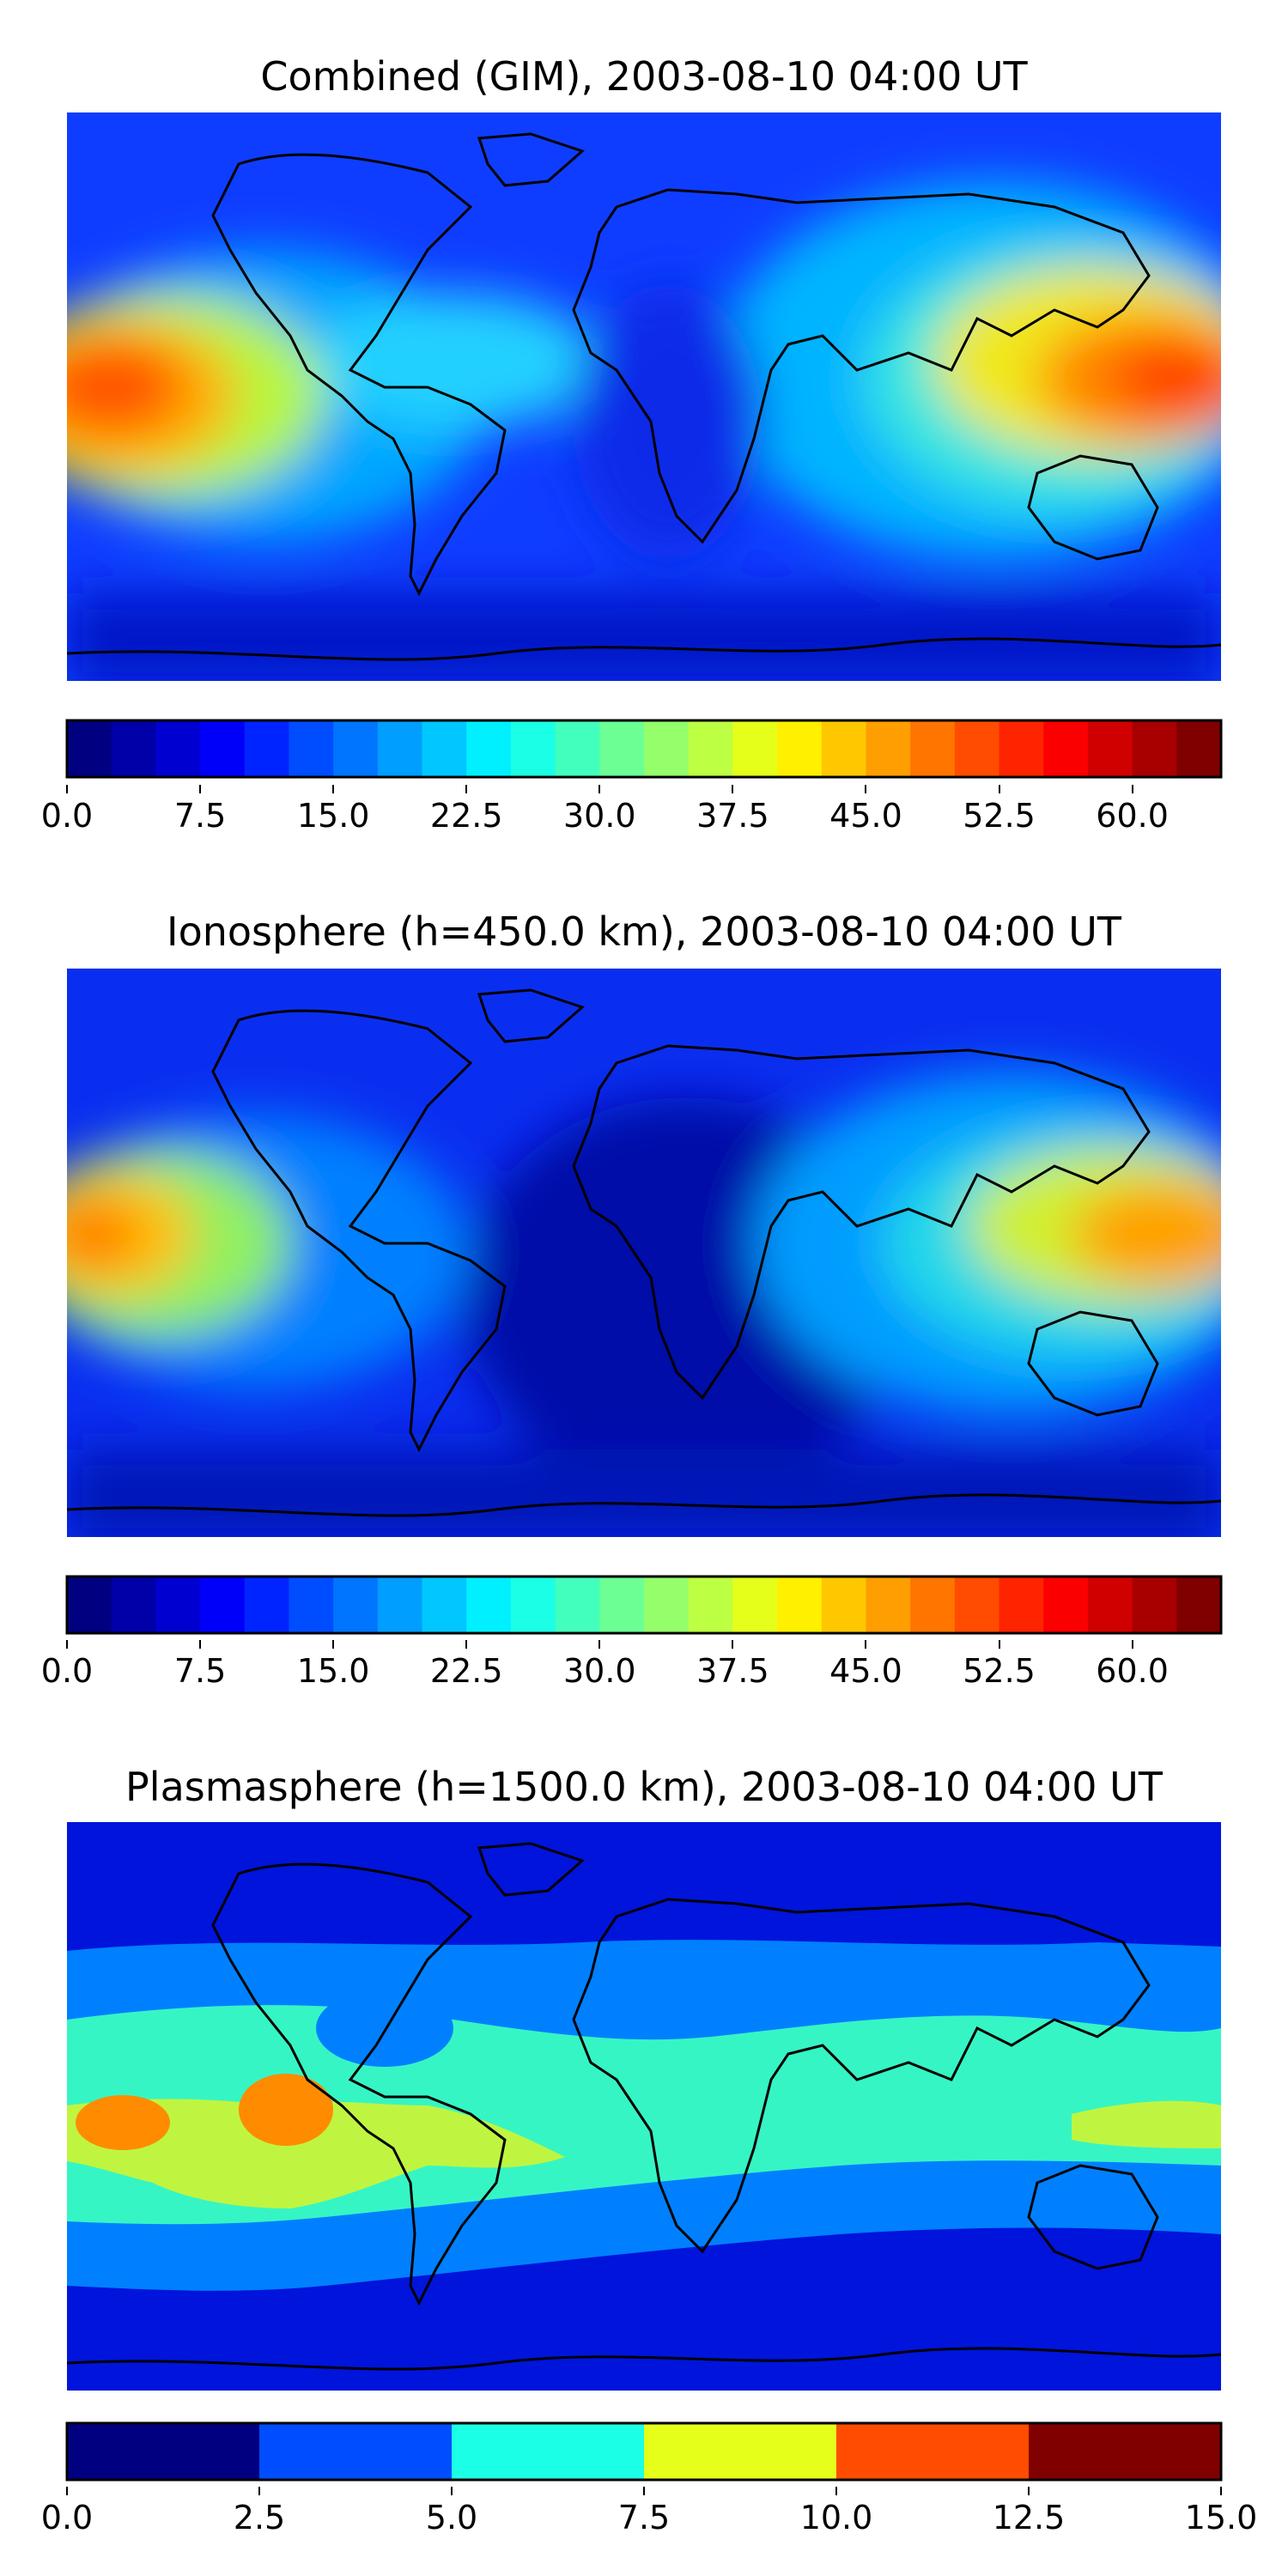 This screenshot has width=1288, height=2576. Describe the element at coordinates (259, 2518) in the screenshot. I see `colorbar-tick-label: 2.5` at that location.